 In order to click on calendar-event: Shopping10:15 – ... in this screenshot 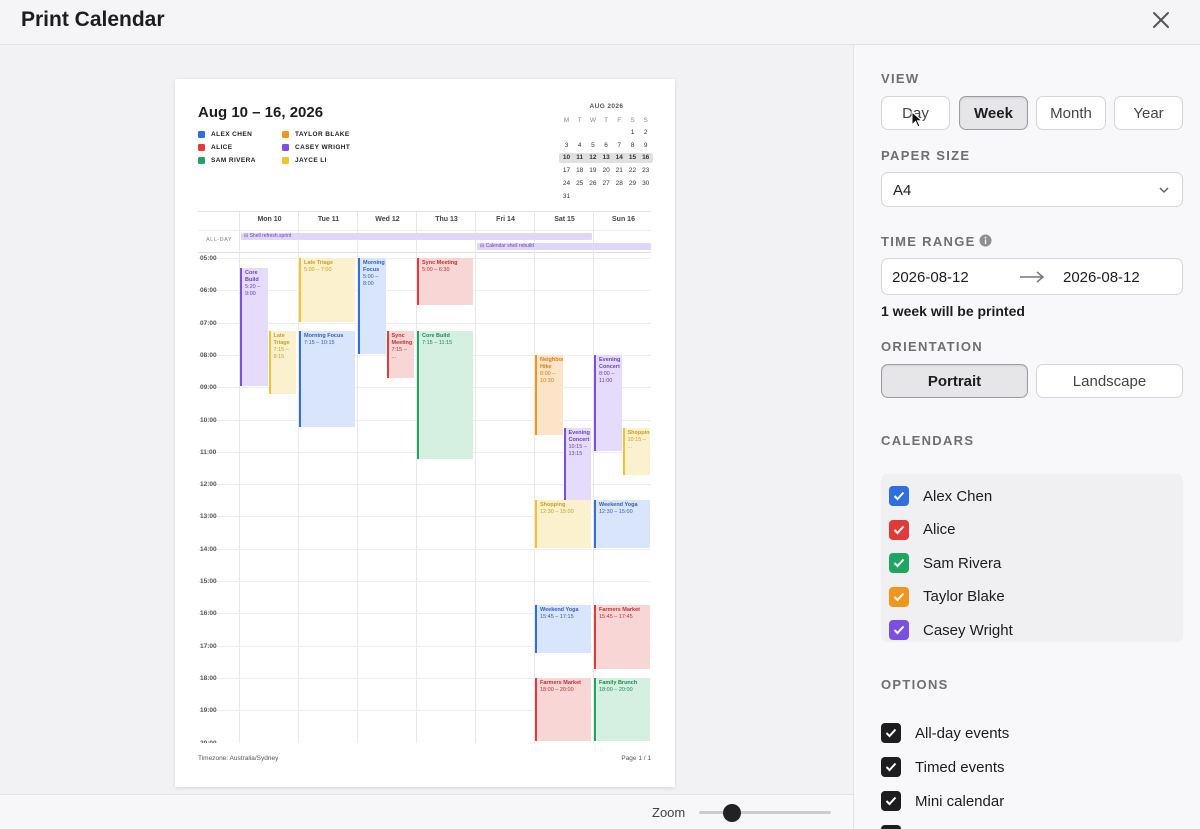, I will do `click(636, 451)`.